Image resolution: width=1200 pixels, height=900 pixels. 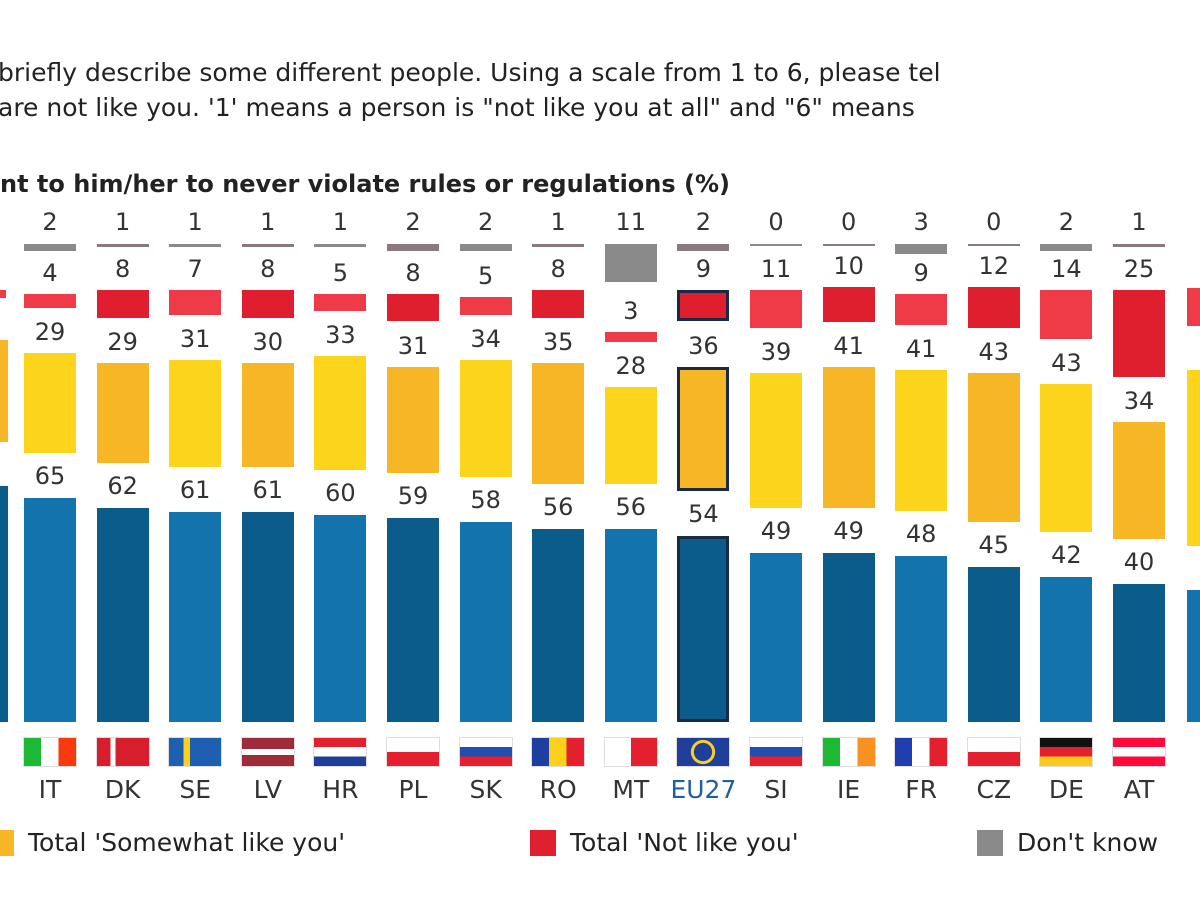 I want to click on category-label-IT: IT, so click(x=50, y=789).